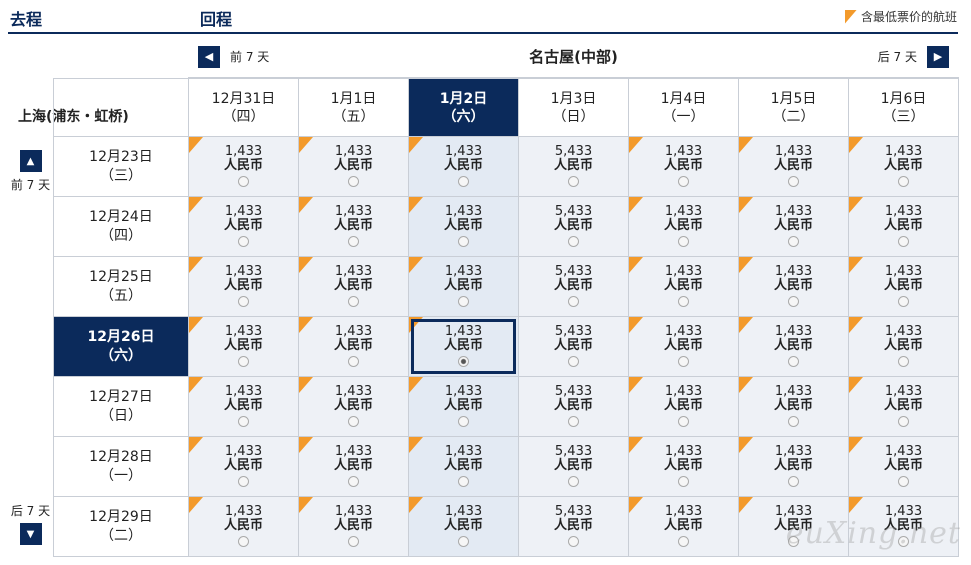  Describe the element at coordinates (903, 107) in the screenshot. I see `return-date-header: 1月6日 （三）` at that location.